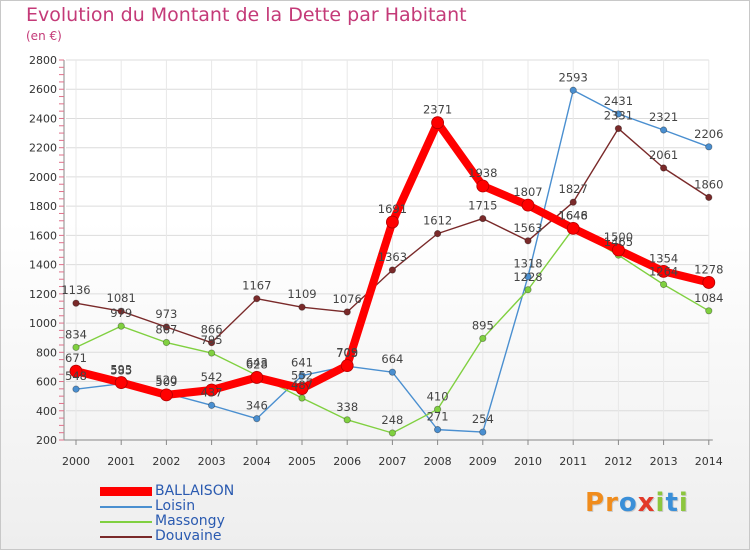  Describe the element at coordinates (573, 461) in the screenshot. I see `x-tick-label: 2011` at that location.